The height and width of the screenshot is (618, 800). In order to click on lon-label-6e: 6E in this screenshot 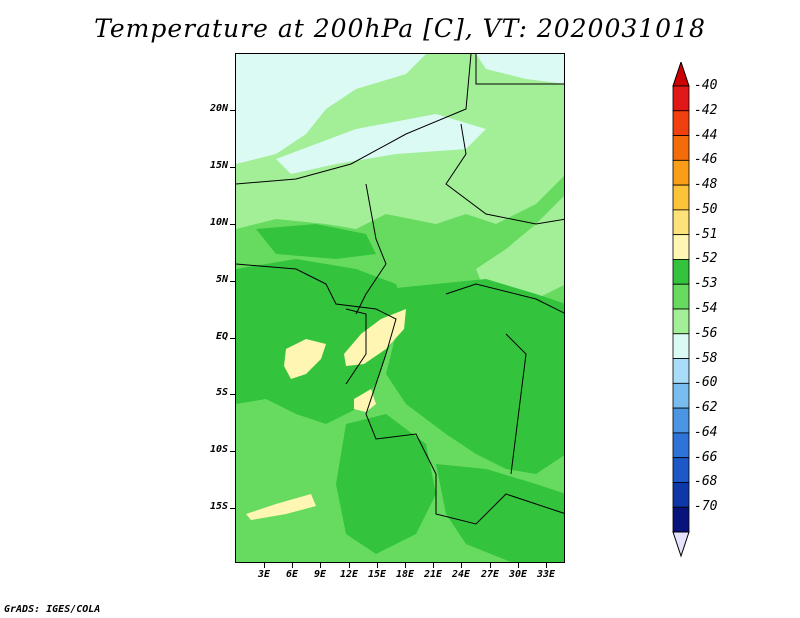, I will do `click(292, 574)`.